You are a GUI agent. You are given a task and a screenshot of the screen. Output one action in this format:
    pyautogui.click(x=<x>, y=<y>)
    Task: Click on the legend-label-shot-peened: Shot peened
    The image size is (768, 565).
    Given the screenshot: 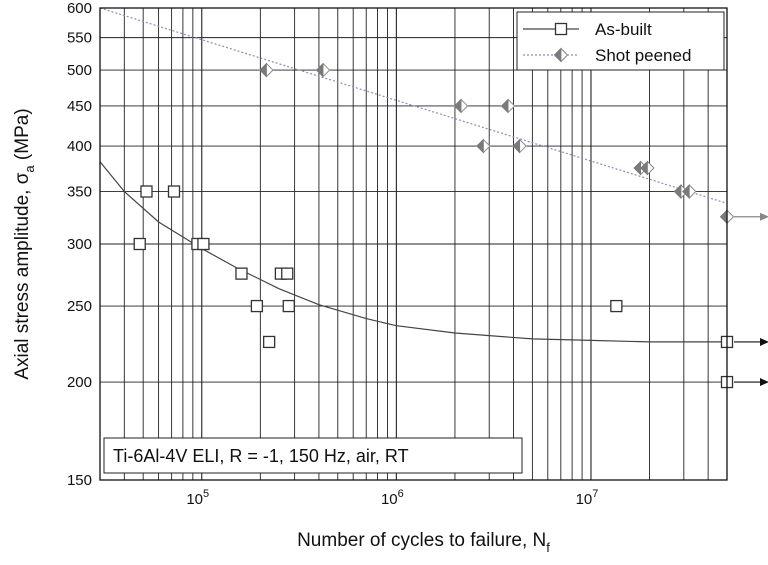 What is the action you would take?
    pyautogui.click(x=643, y=55)
    